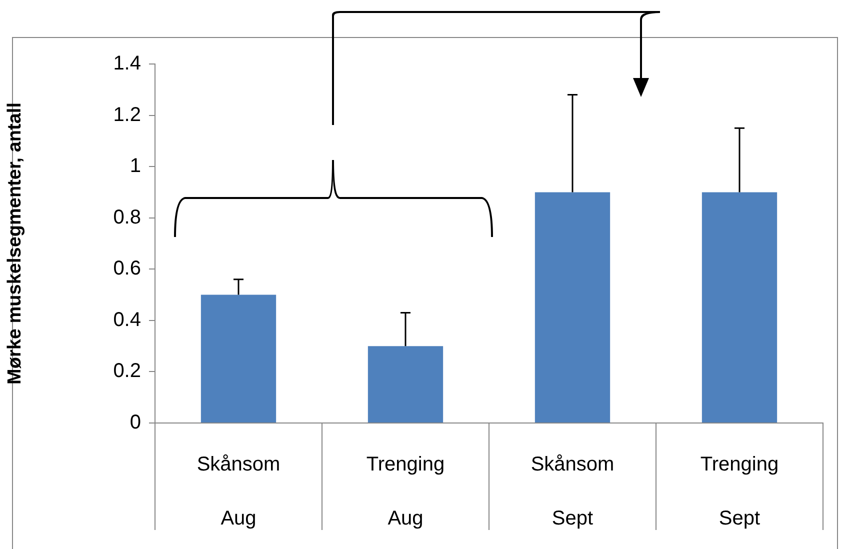  I want to click on category-label: Trenging Sept, so click(739, 492).